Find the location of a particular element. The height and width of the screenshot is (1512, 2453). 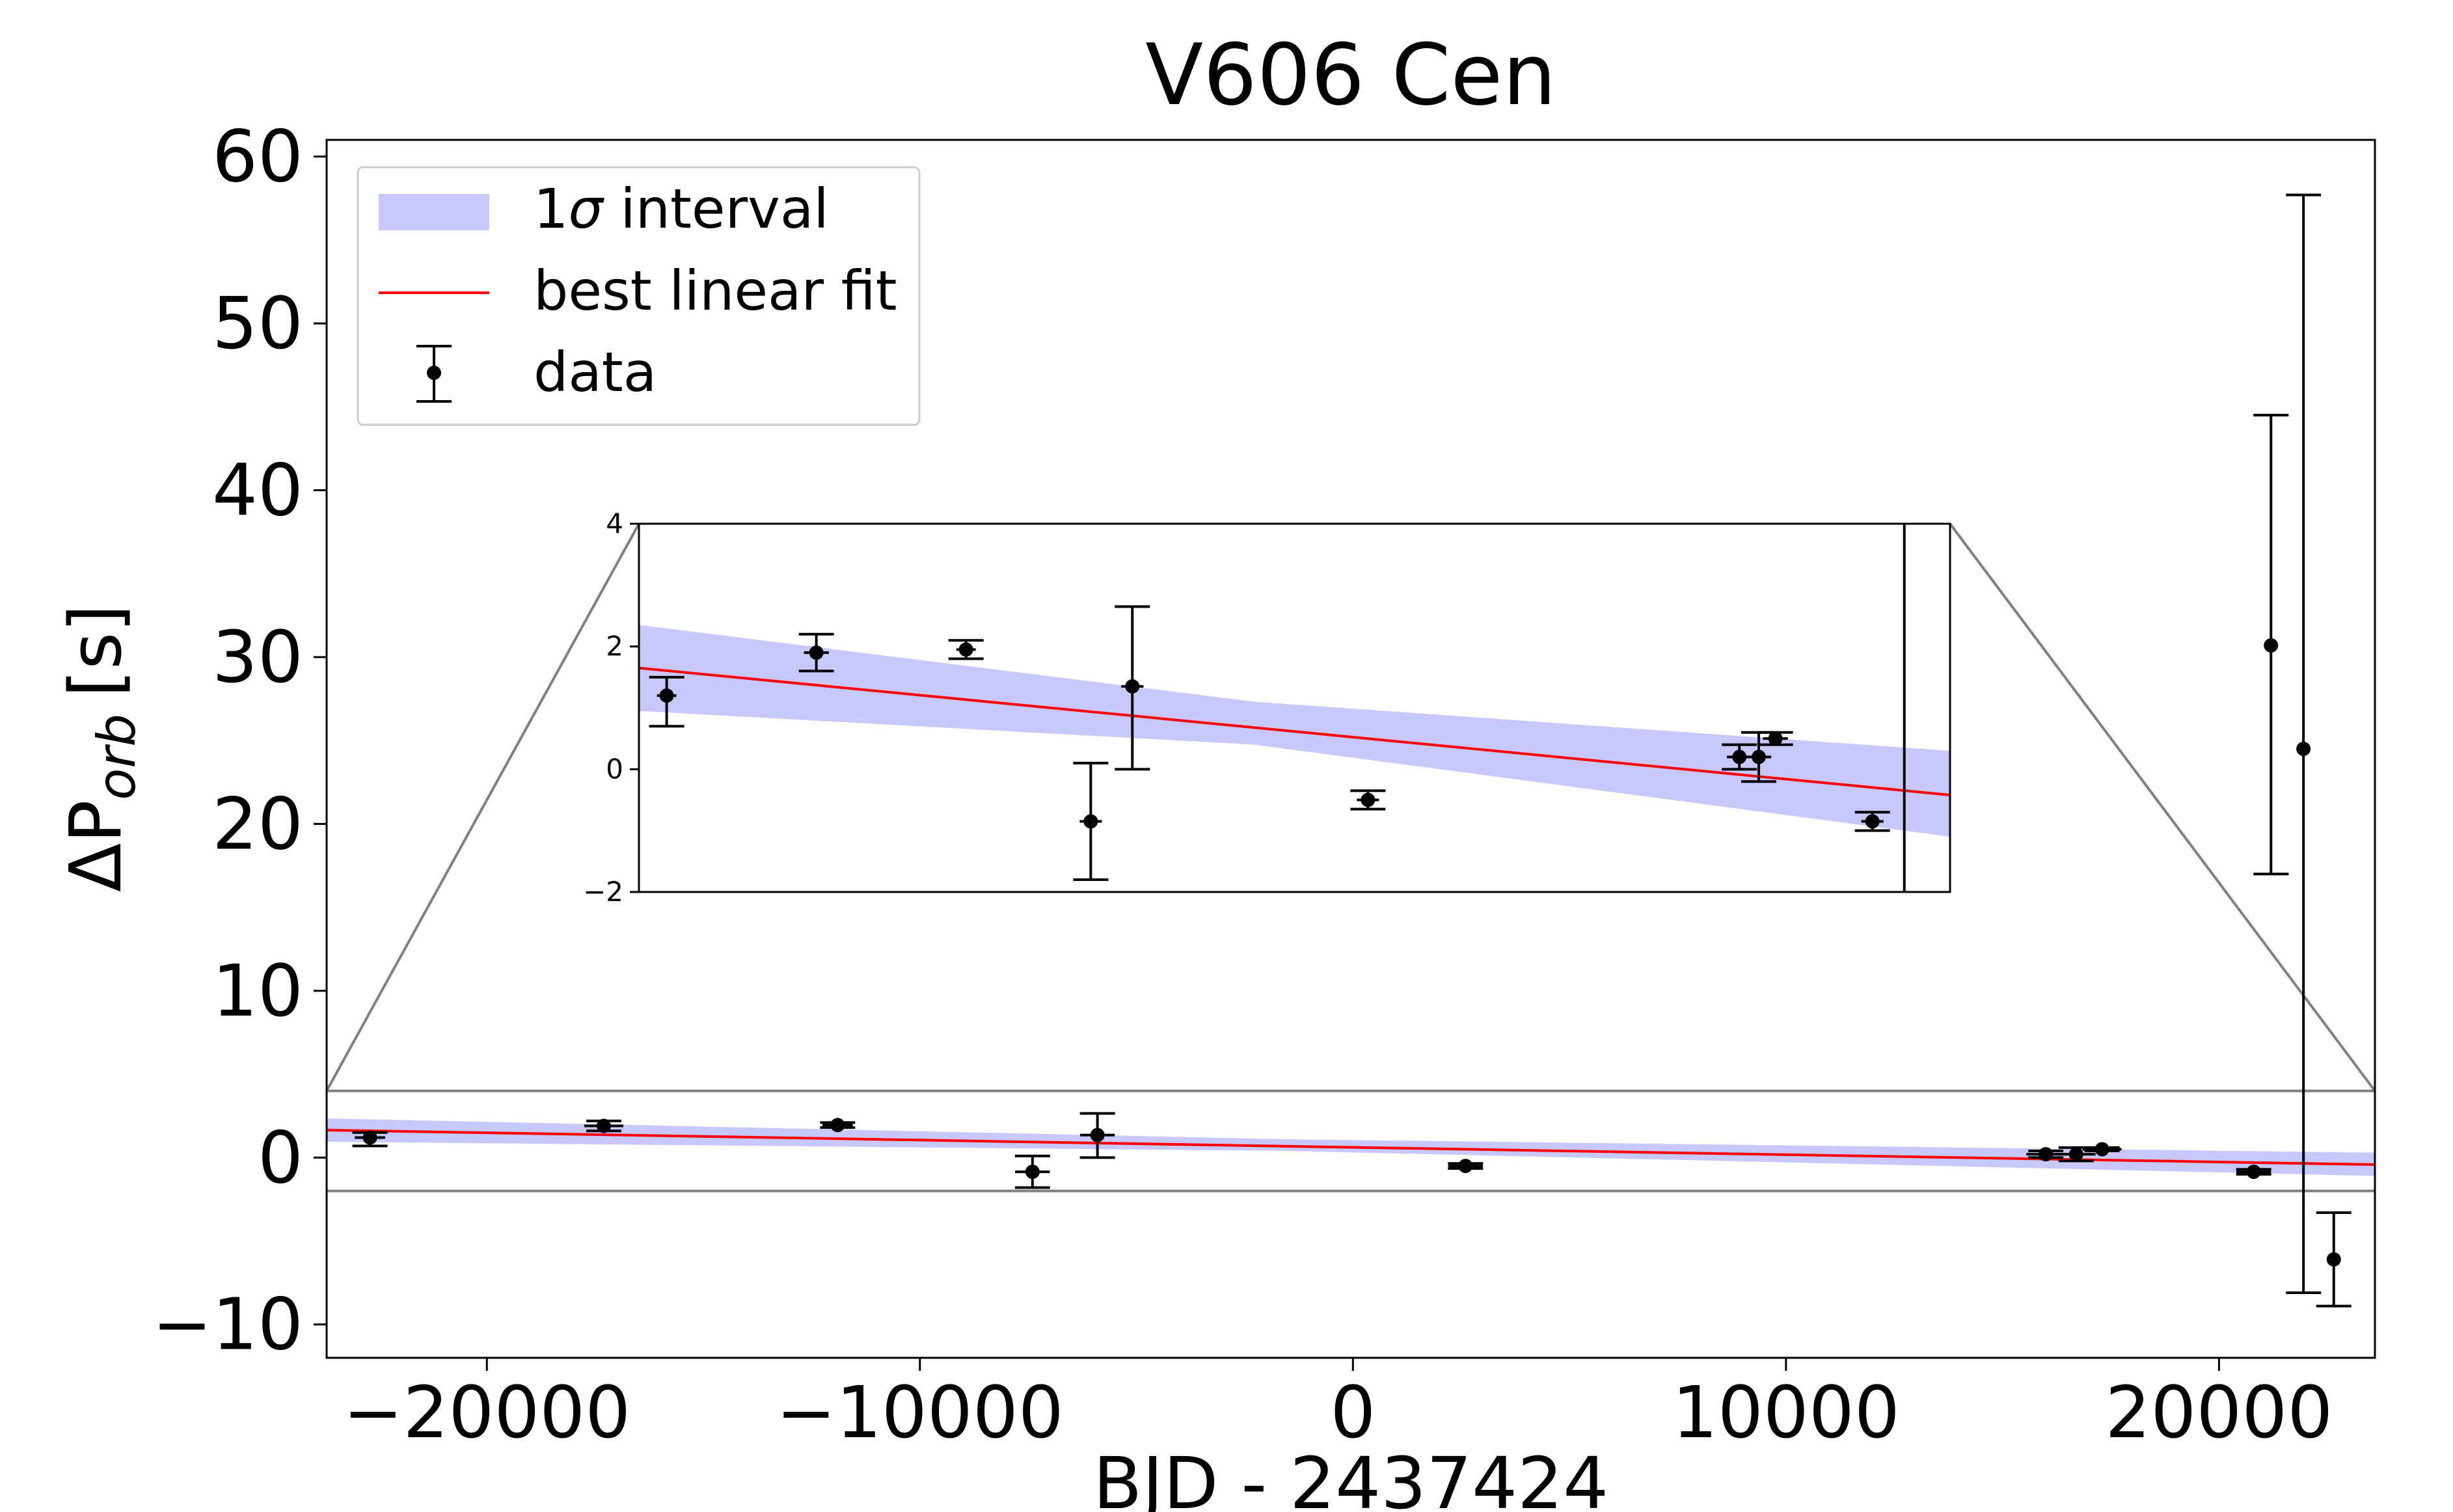

legend: 1σ interval best linear fit data is located at coordinates (639, 296).